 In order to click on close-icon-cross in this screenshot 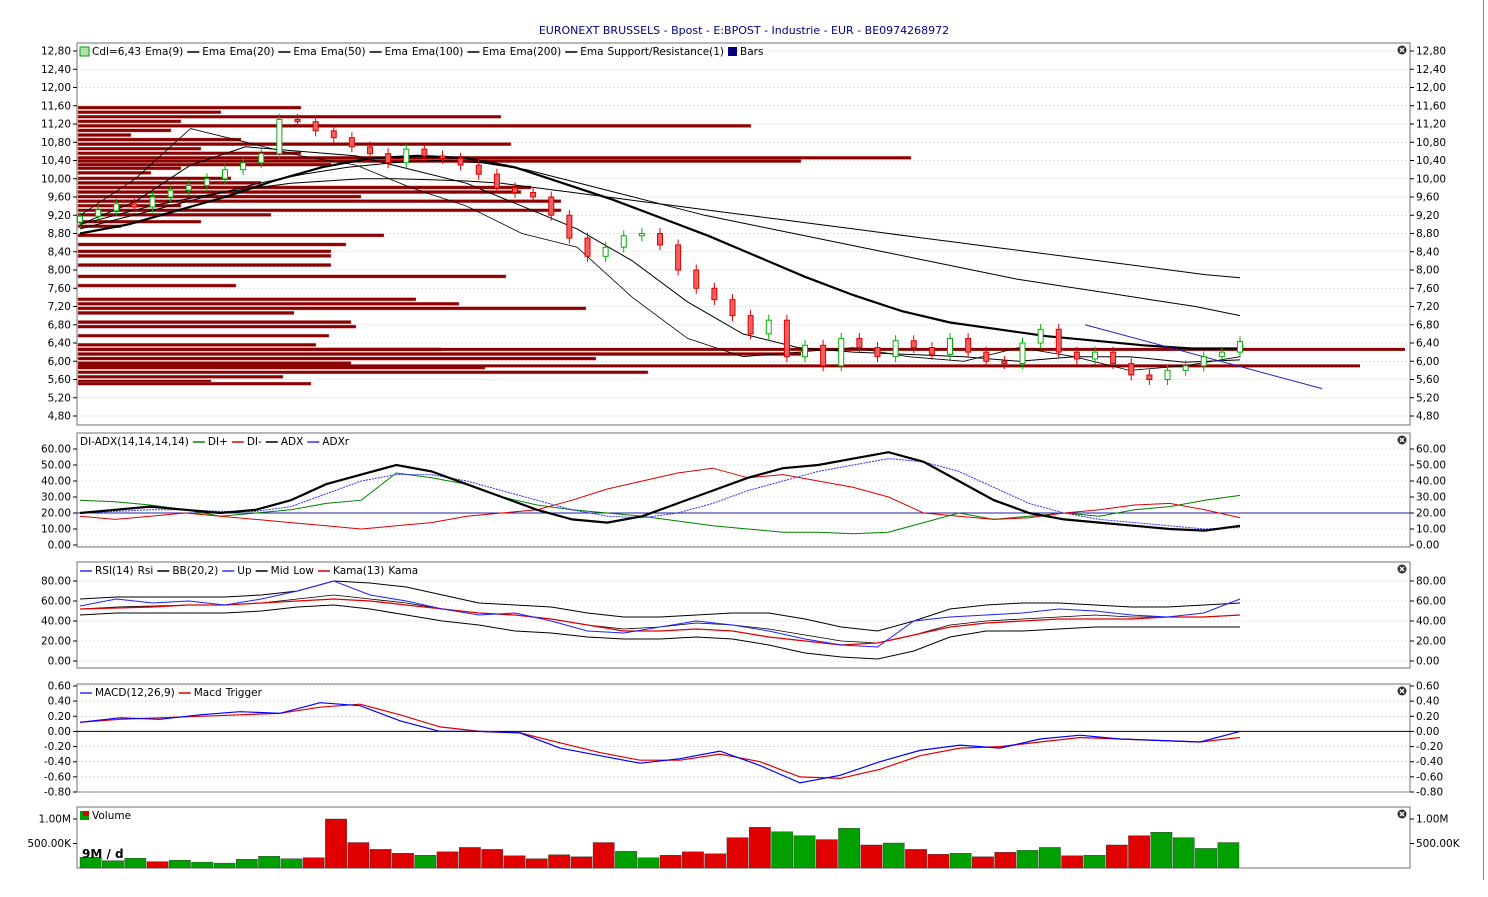, I will do `click(1402, 814)`.